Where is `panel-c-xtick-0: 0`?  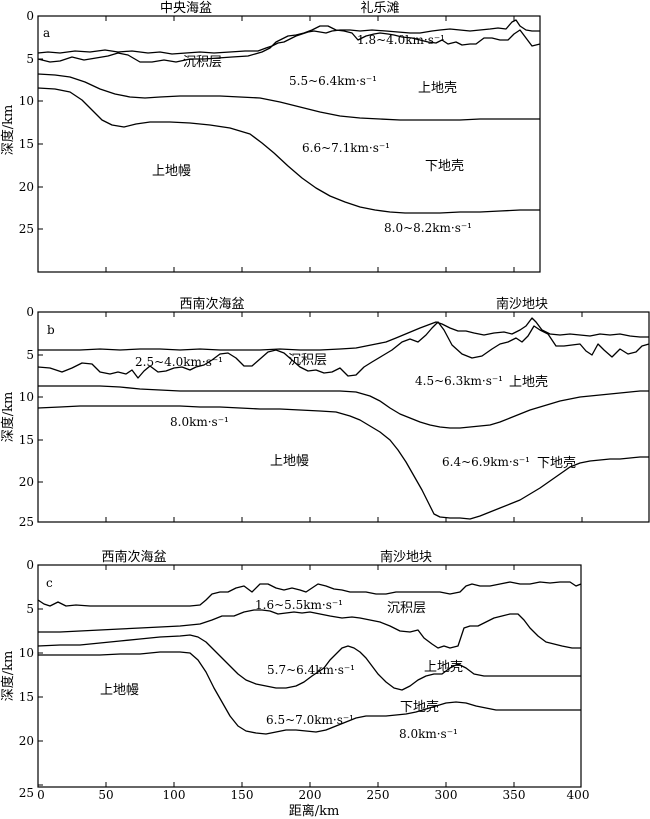 panel-c-xtick-0: 0 is located at coordinates (41, 795).